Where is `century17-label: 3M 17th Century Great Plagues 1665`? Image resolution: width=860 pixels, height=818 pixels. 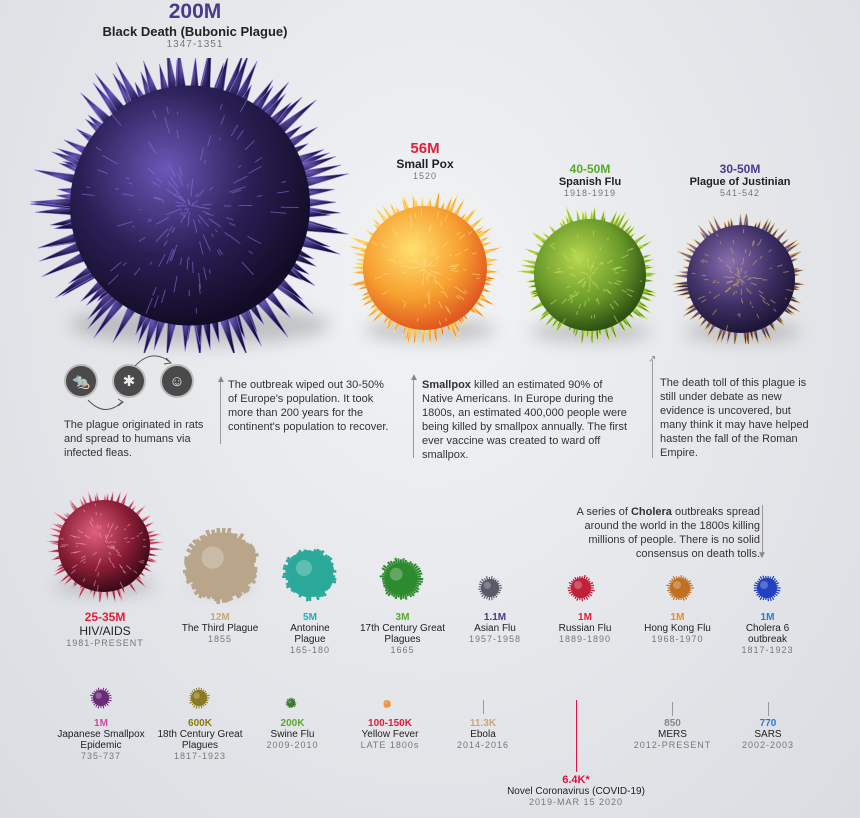
century17-label: 3M 17th Century Great Plagues 1665 is located at coordinates (402, 633).